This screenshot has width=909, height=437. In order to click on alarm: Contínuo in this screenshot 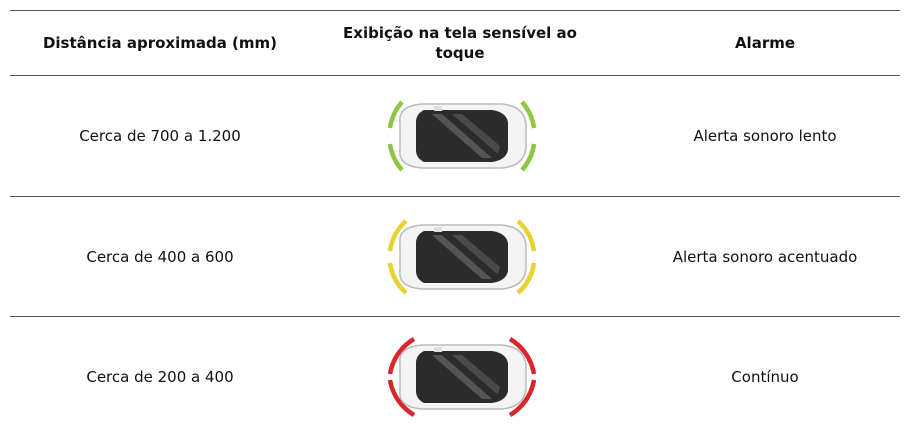, I will do `click(765, 377)`.